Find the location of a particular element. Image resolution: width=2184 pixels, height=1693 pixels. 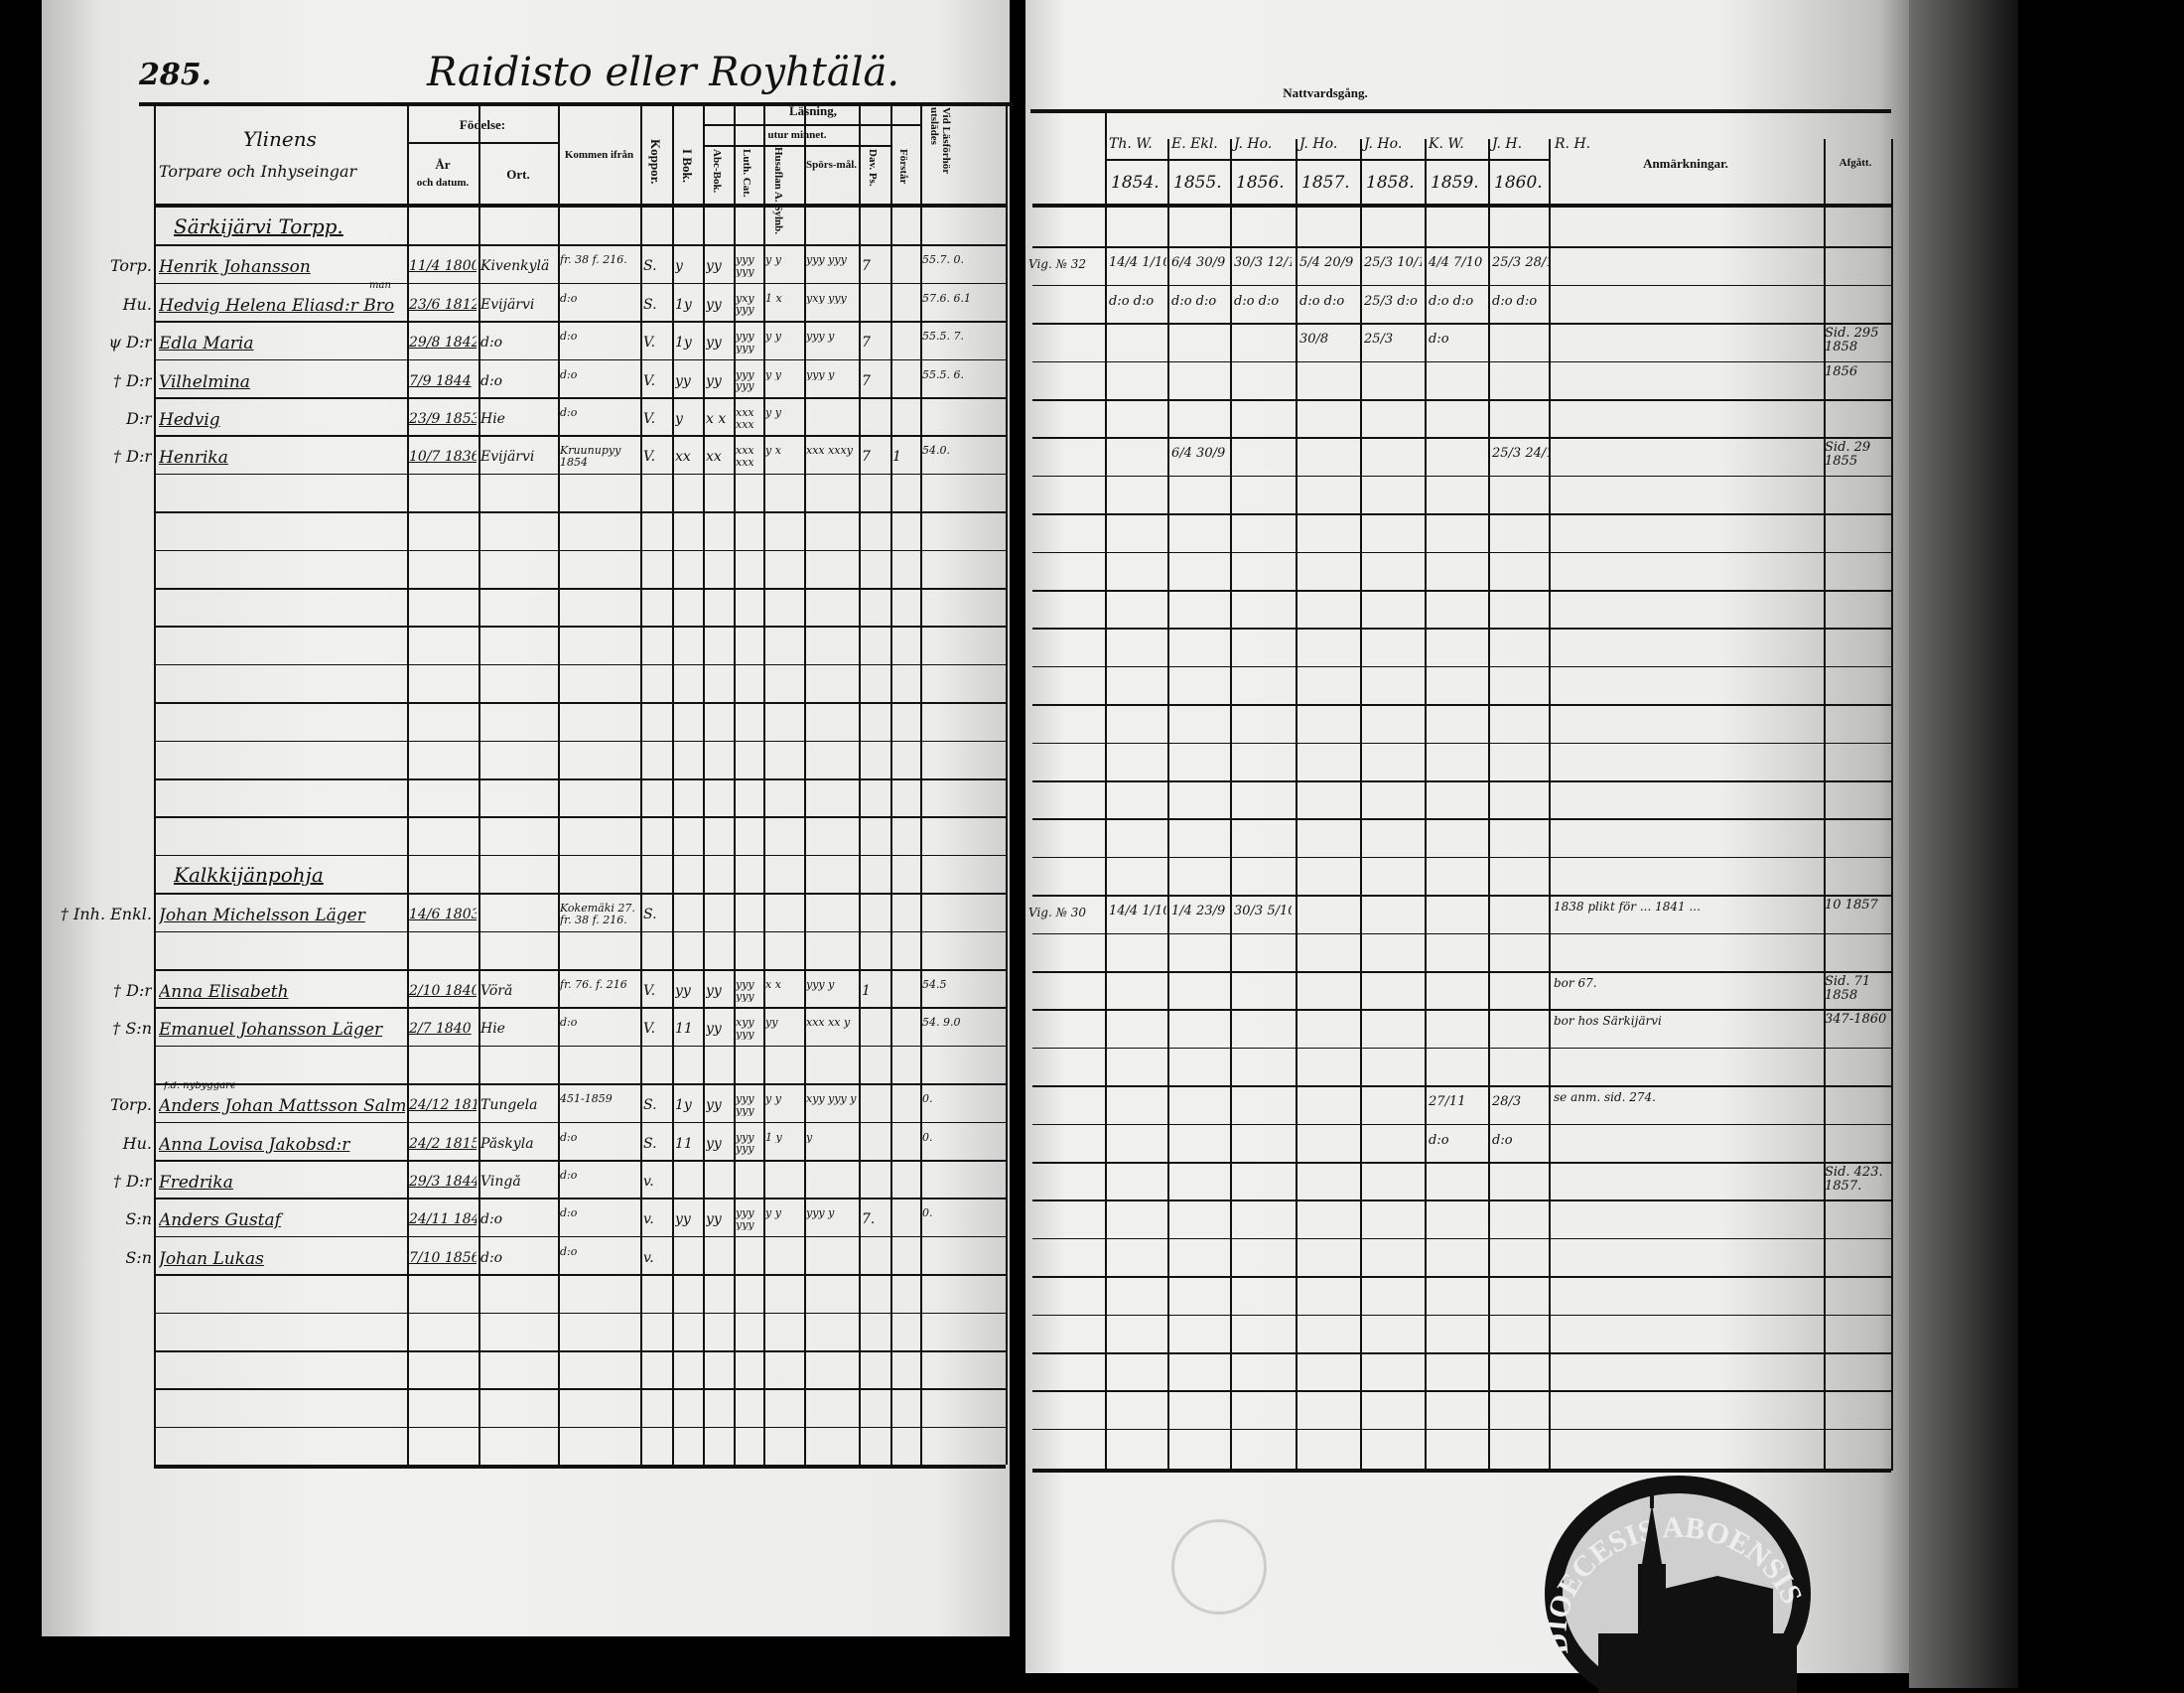

cell-date: 24/2 1815 is located at coordinates (443, 1144).